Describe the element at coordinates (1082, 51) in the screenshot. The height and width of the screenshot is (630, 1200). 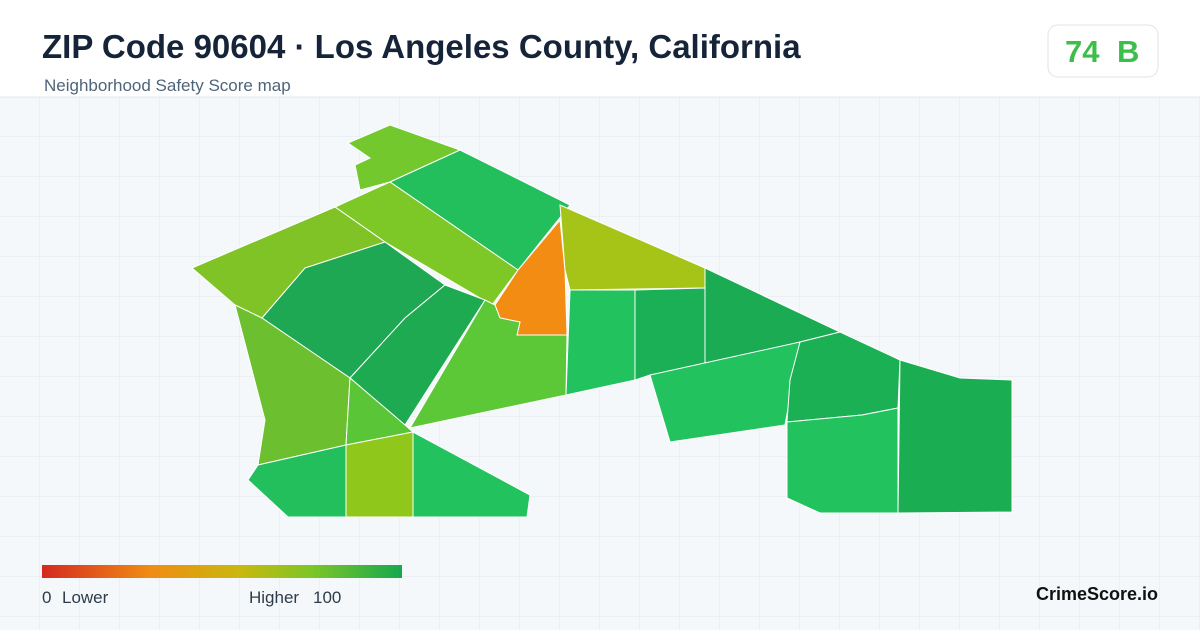
I see `score: 74` at that location.